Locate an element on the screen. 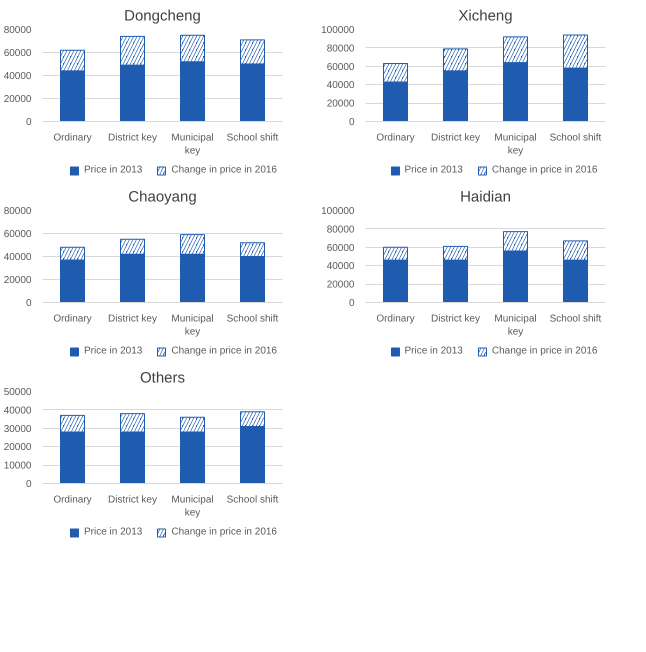  chart-title: Haidian is located at coordinates (485, 197).